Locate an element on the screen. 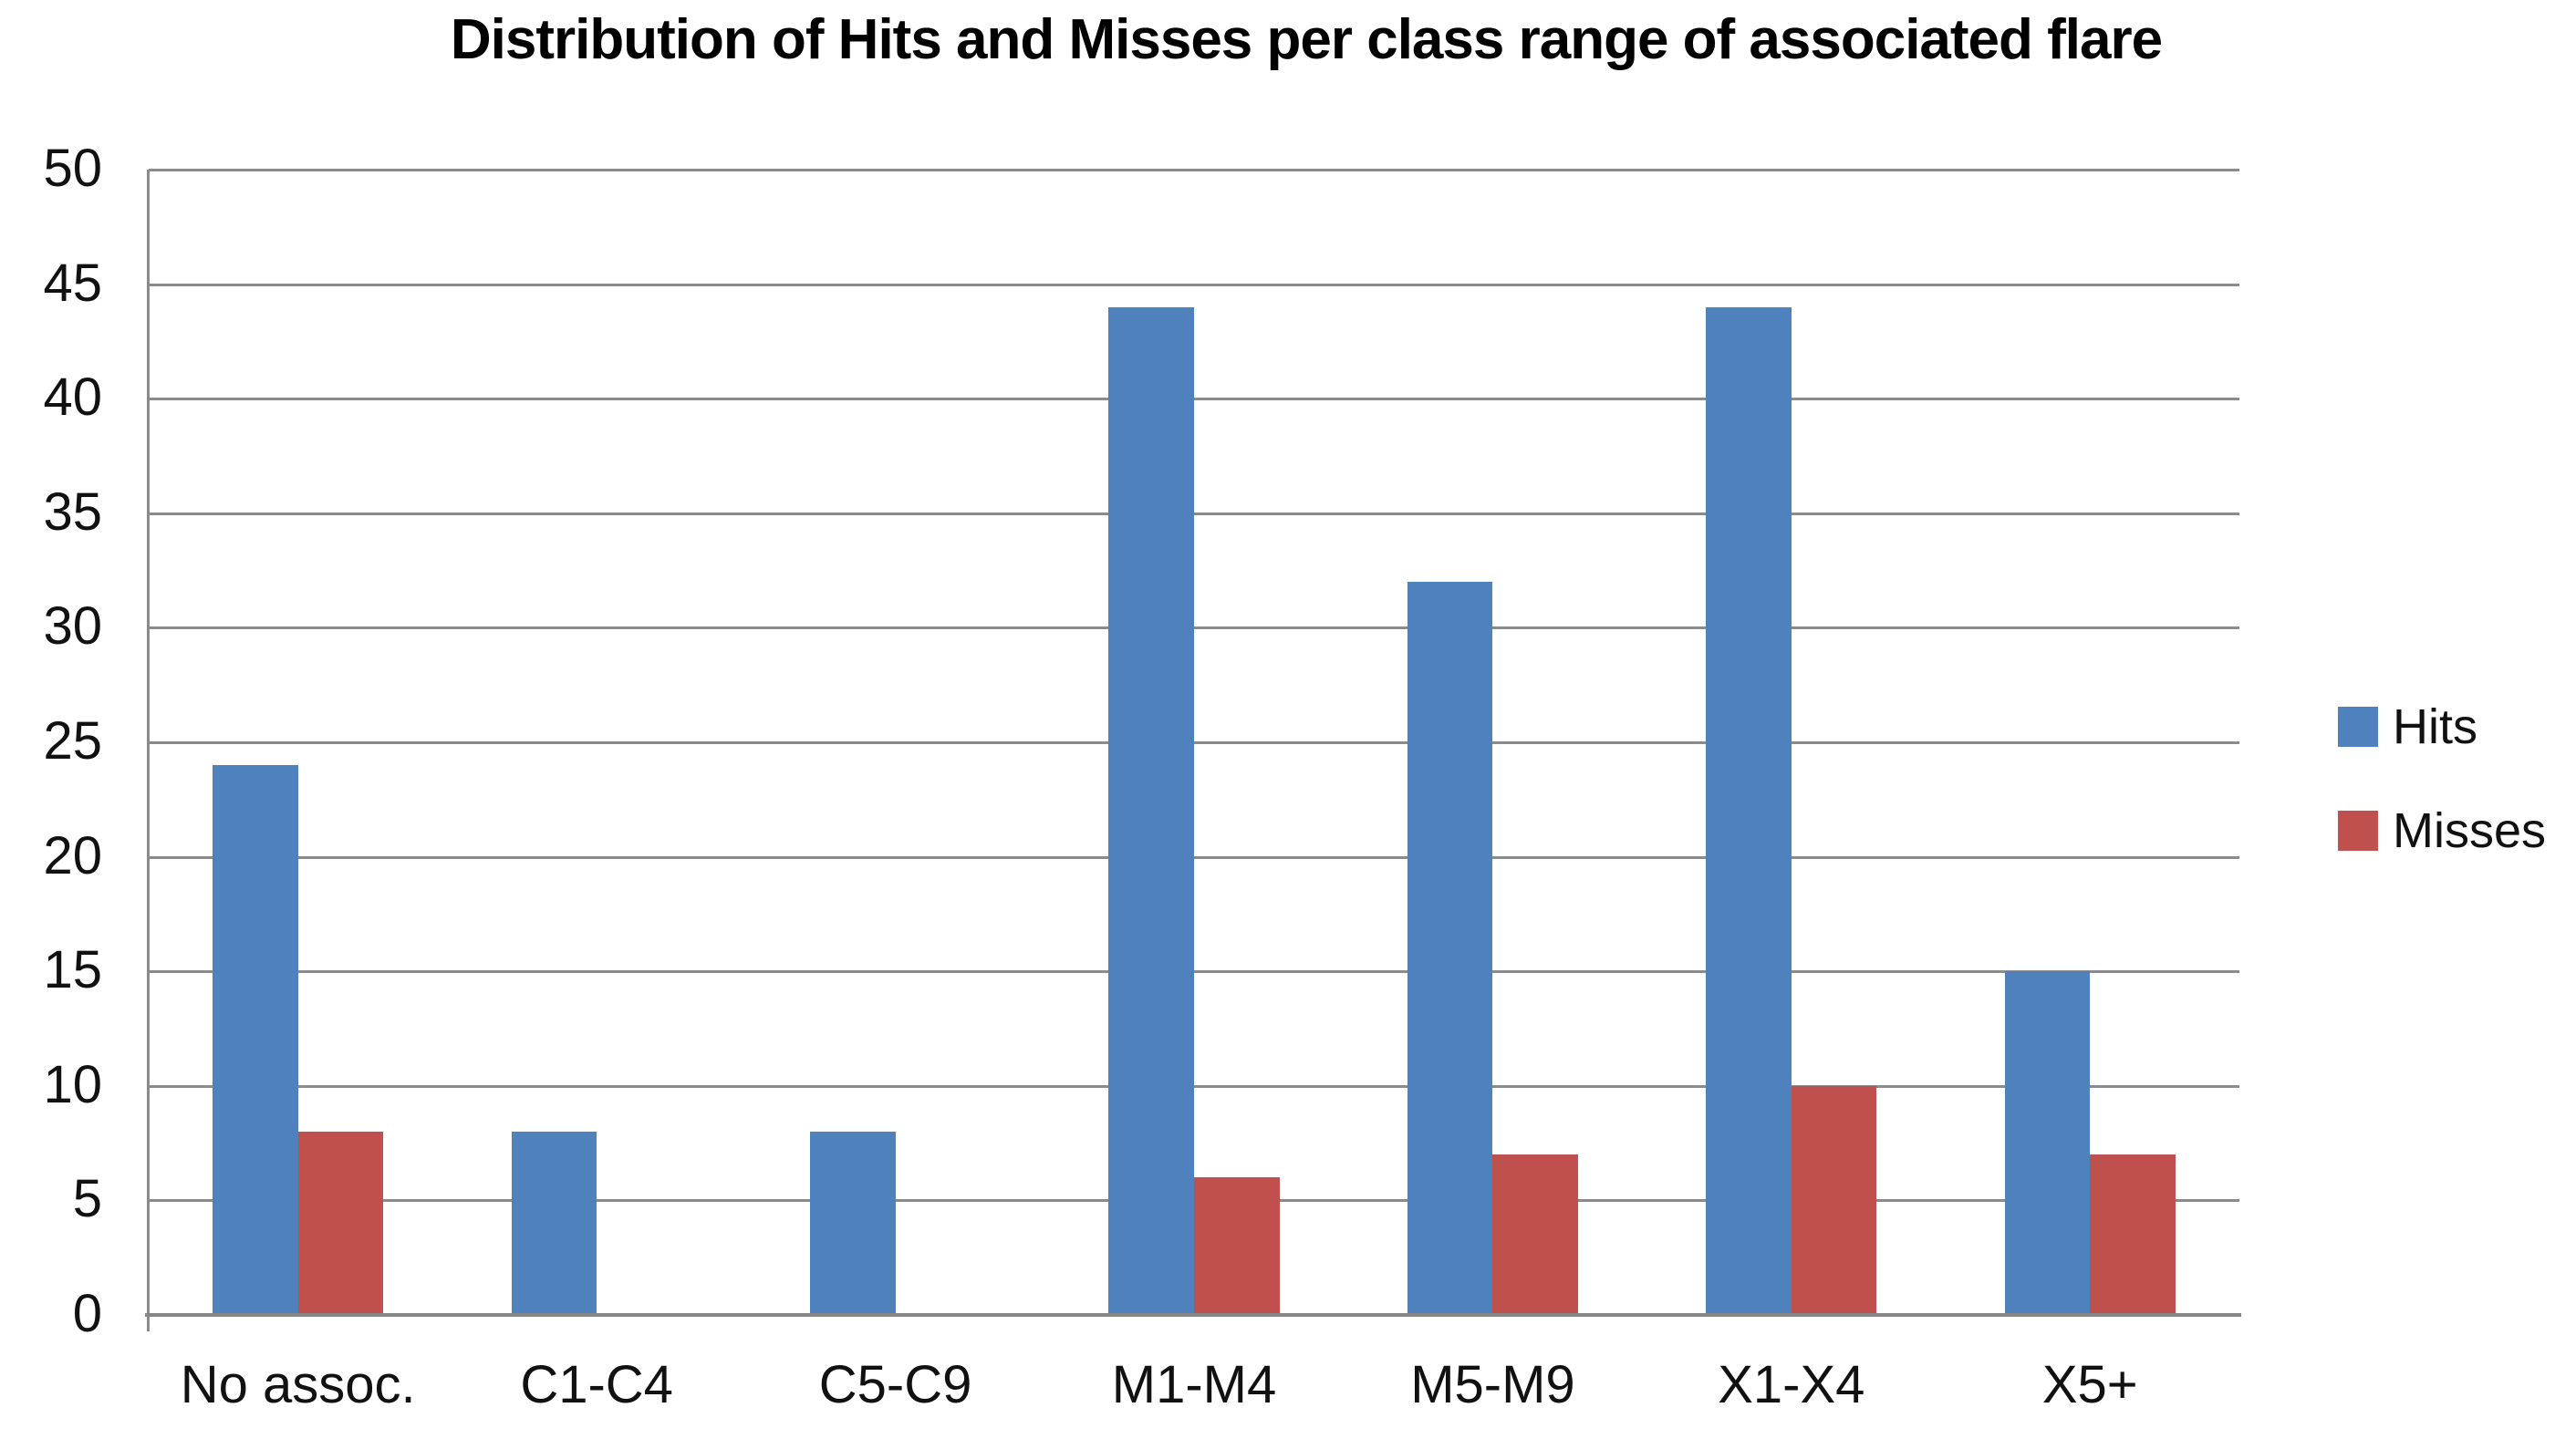 The height and width of the screenshot is (1449, 2576). bar-misses-x1-x4 is located at coordinates (1834, 1200).